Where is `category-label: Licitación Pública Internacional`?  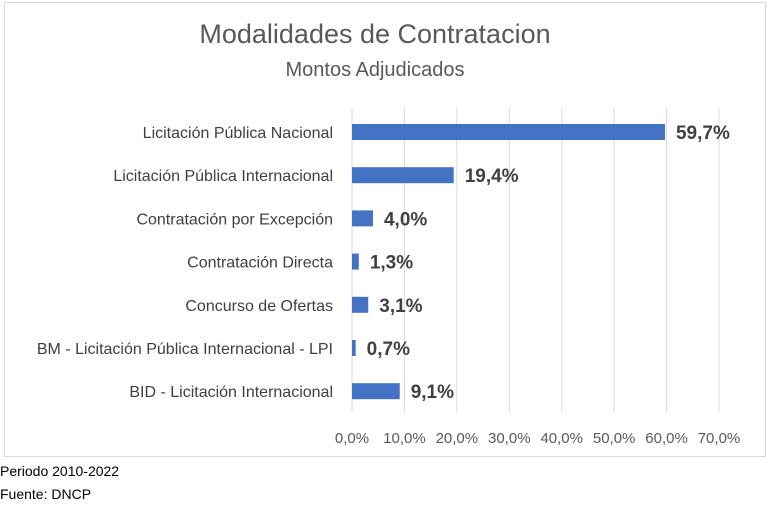 category-label: Licitación Pública Internacional is located at coordinates (223, 176).